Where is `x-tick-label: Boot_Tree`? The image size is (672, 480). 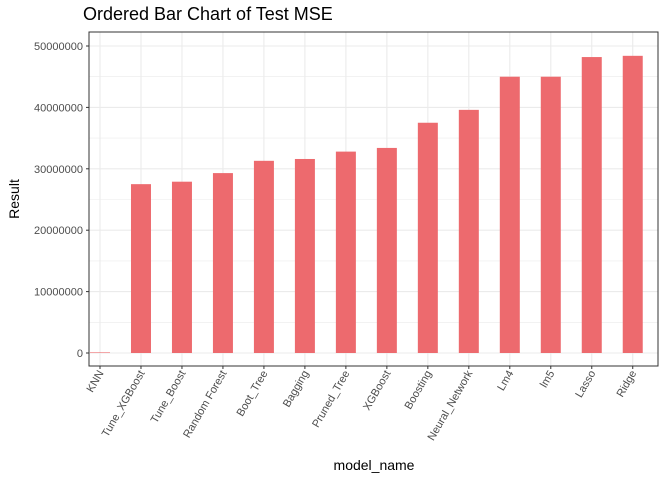
x-tick-label: Boot_Tree is located at coordinates (253, 394).